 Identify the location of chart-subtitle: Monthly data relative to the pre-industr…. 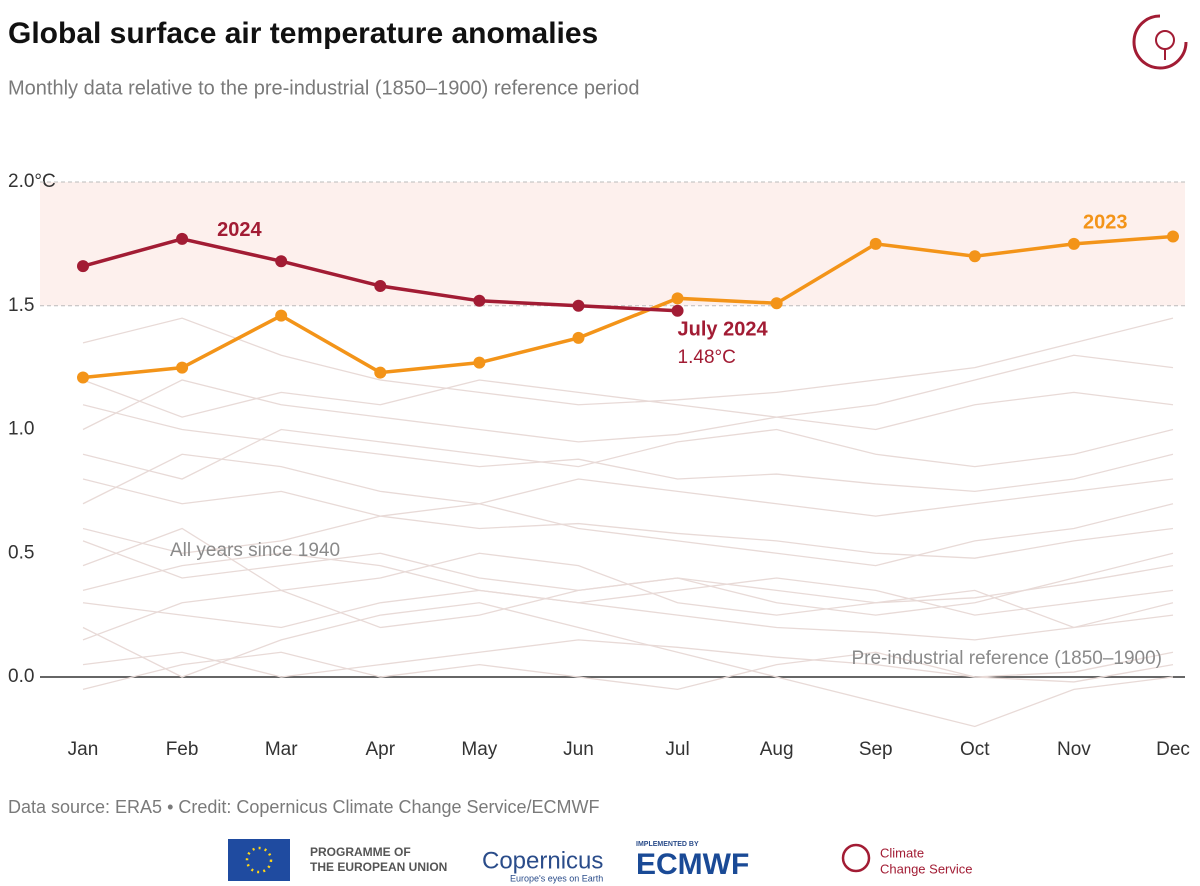
(323, 88).